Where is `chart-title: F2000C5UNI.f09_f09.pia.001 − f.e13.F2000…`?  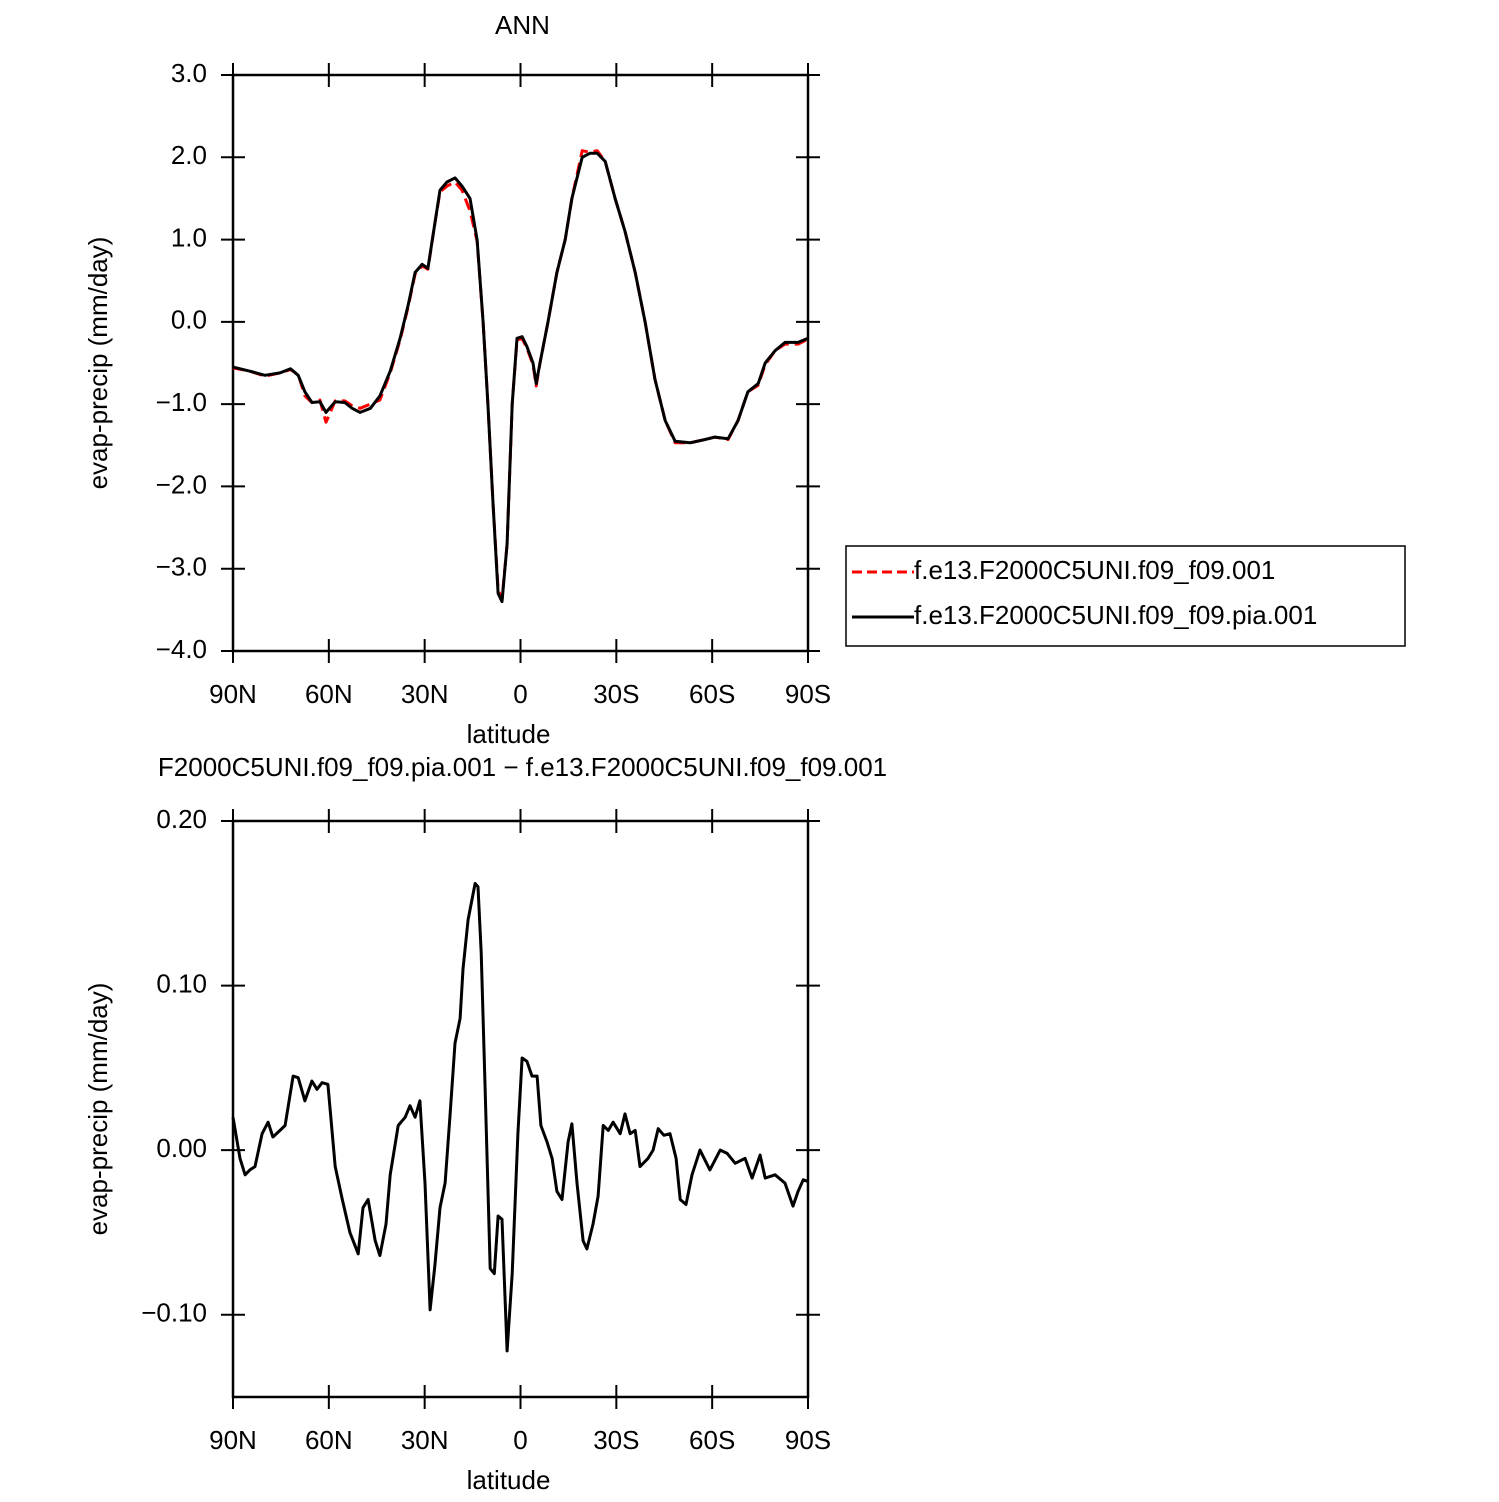
chart-title: F2000C5UNI.f09_f09.pia.001 − f.e13.F2000… is located at coordinates (522, 767).